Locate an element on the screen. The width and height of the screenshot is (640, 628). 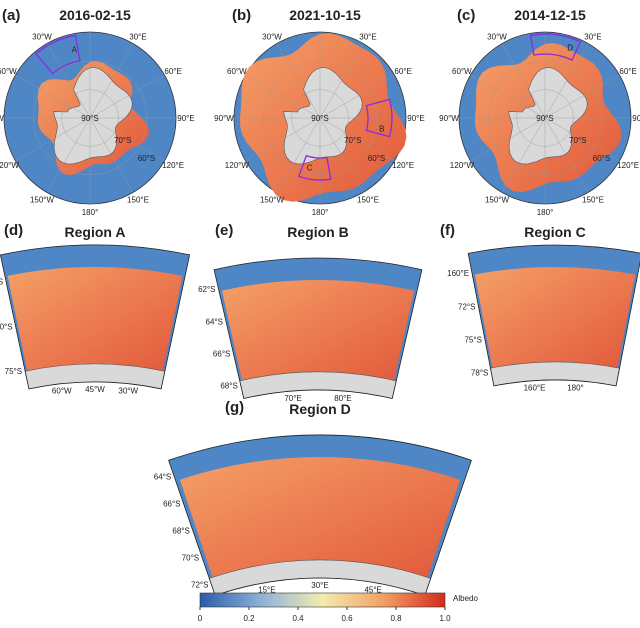
lon-label: 70°E is located at coordinates (292, 398).